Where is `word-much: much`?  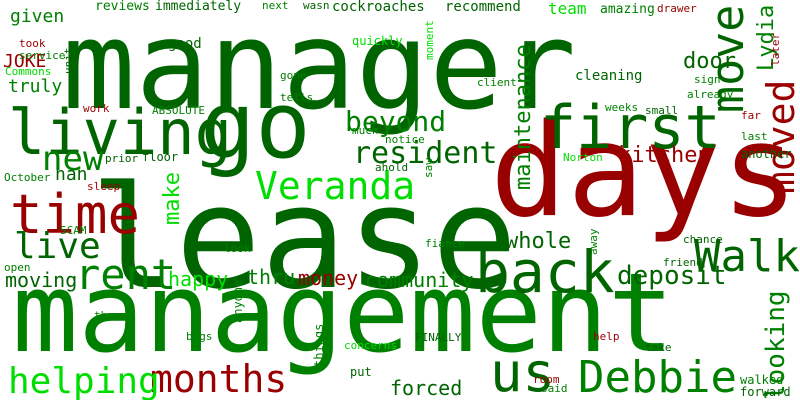 word-much: much is located at coordinates (365, 130).